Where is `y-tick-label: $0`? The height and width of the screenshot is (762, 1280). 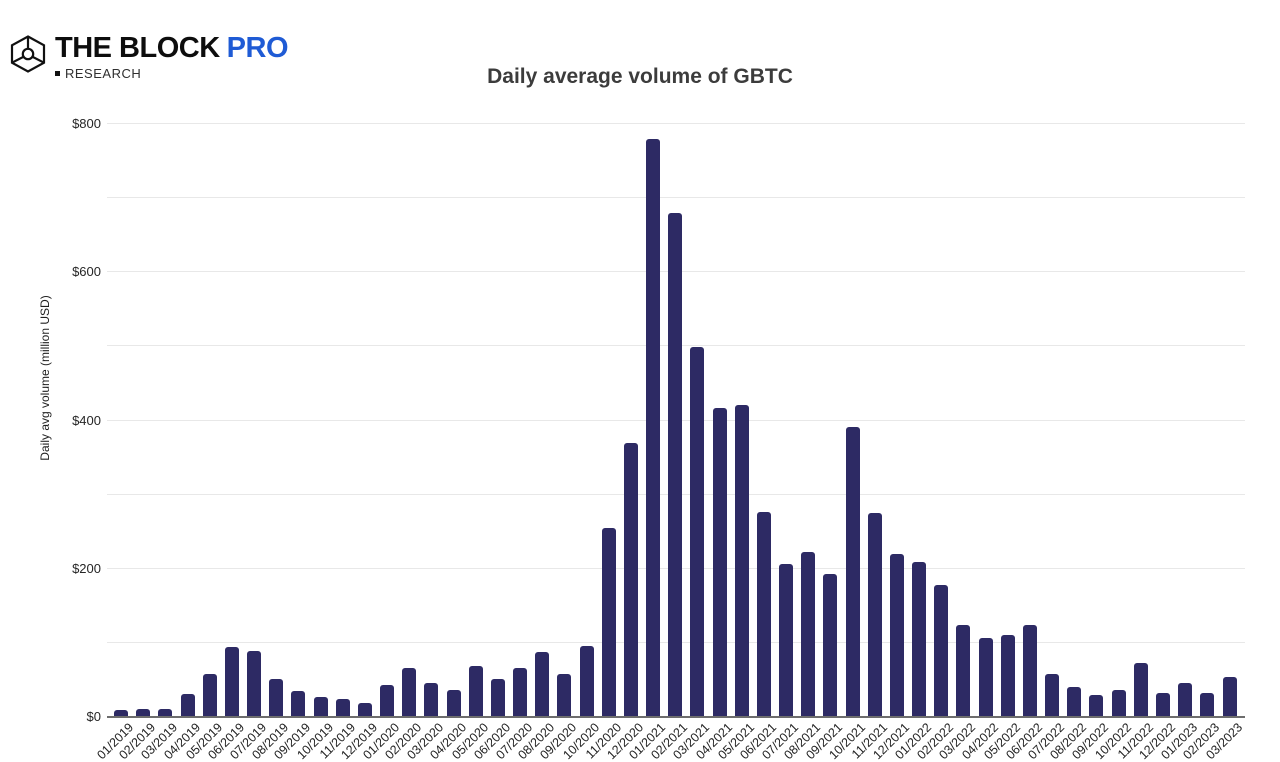
y-tick-label: $0 is located at coordinates (93, 716).